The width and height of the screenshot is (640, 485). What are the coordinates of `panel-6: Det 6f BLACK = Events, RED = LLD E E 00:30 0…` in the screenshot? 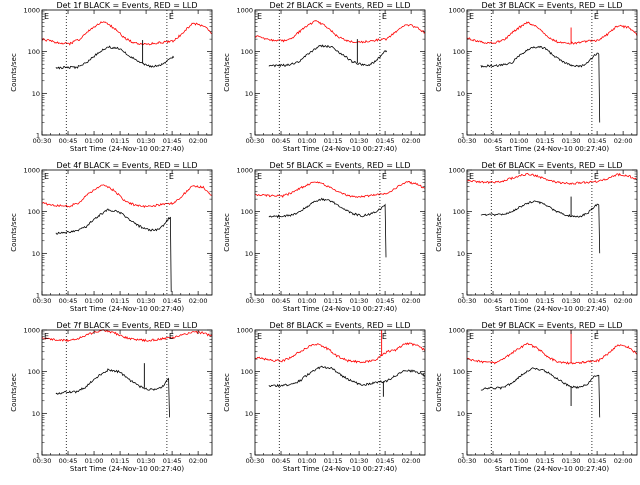 It's located at (536, 237).